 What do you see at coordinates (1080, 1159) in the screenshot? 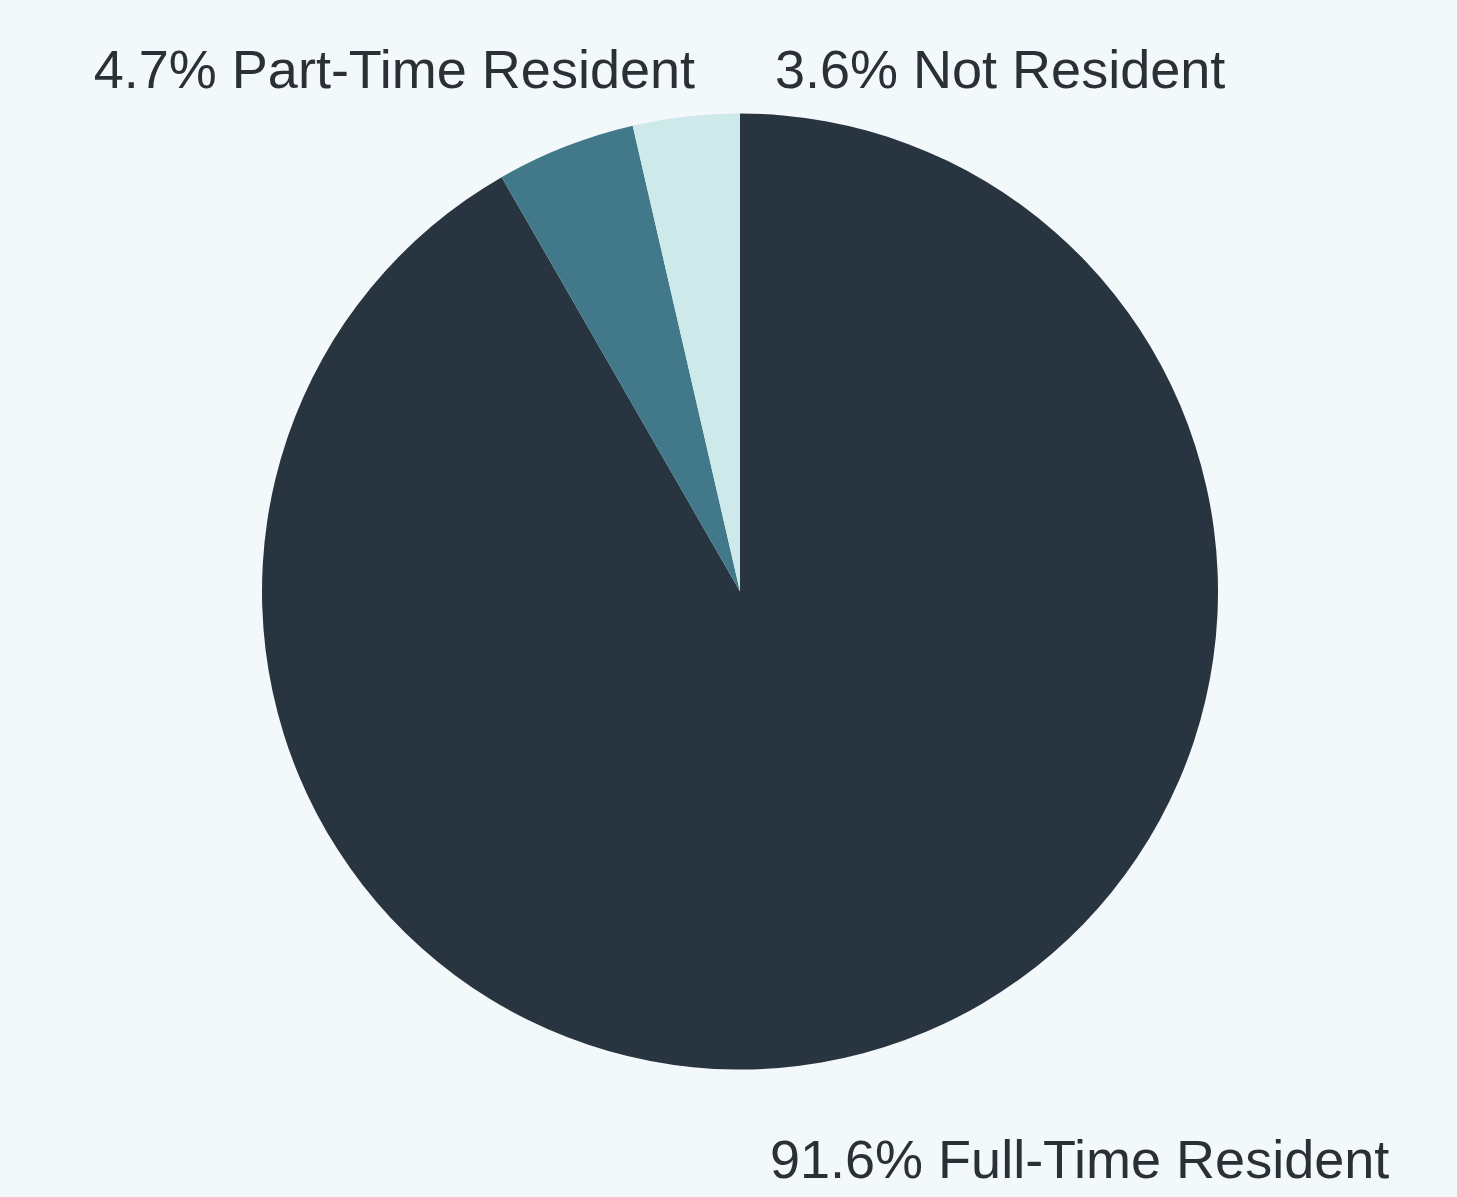
I see `slice-label: 91.6% Full-Time Resident` at bounding box center [1080, 1159].